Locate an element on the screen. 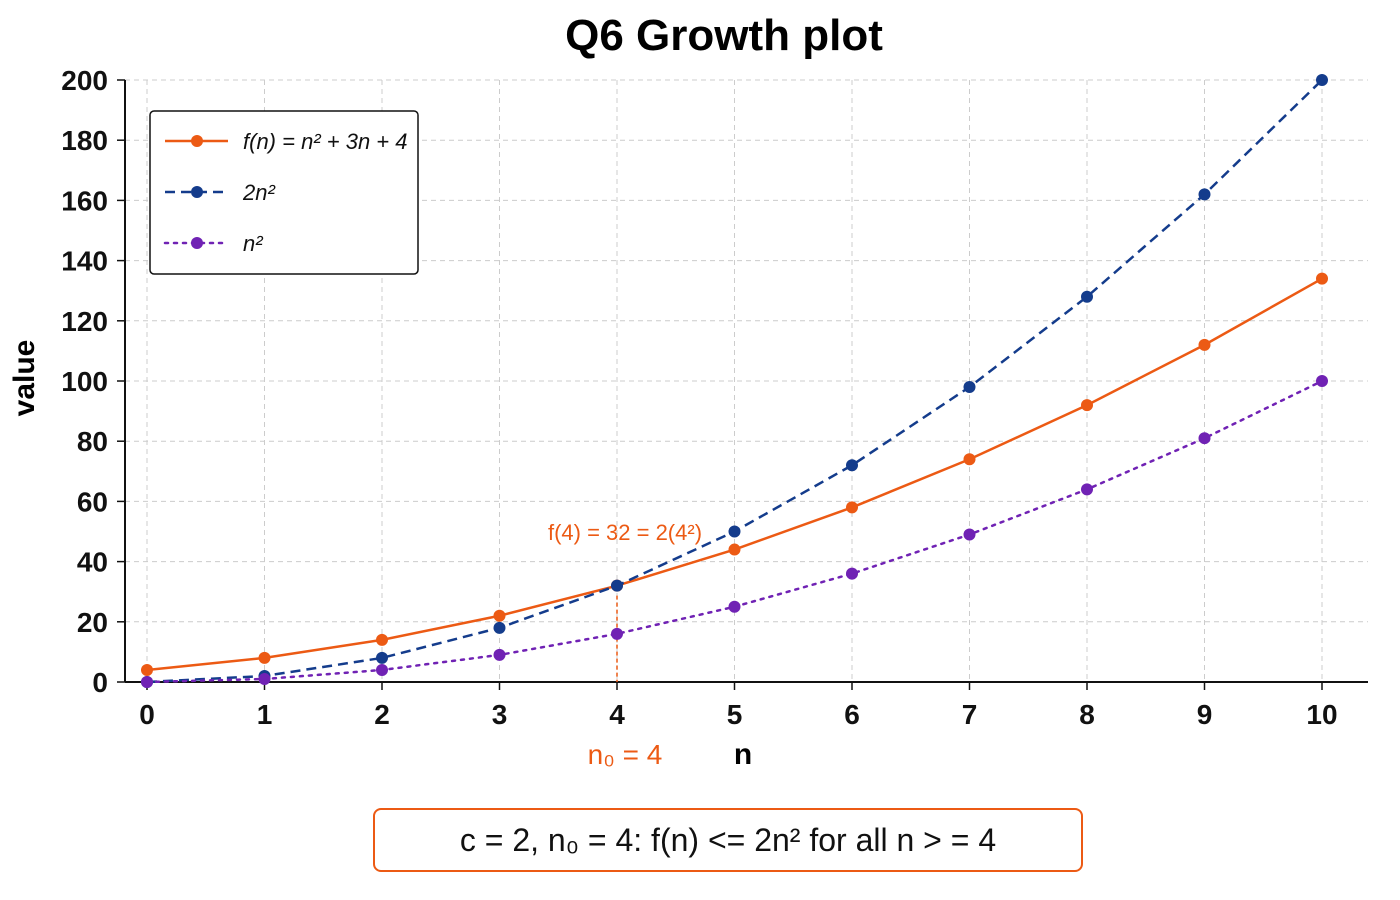  legend-box is located at coordinates (284, 192).